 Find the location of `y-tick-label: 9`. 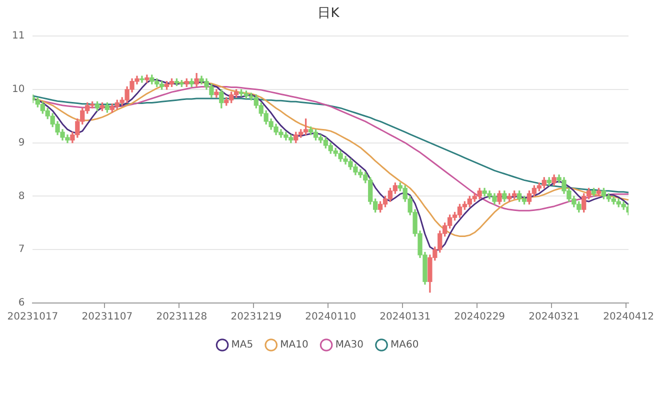

y-tick-label: 9 is located at coordinates (21, 142).